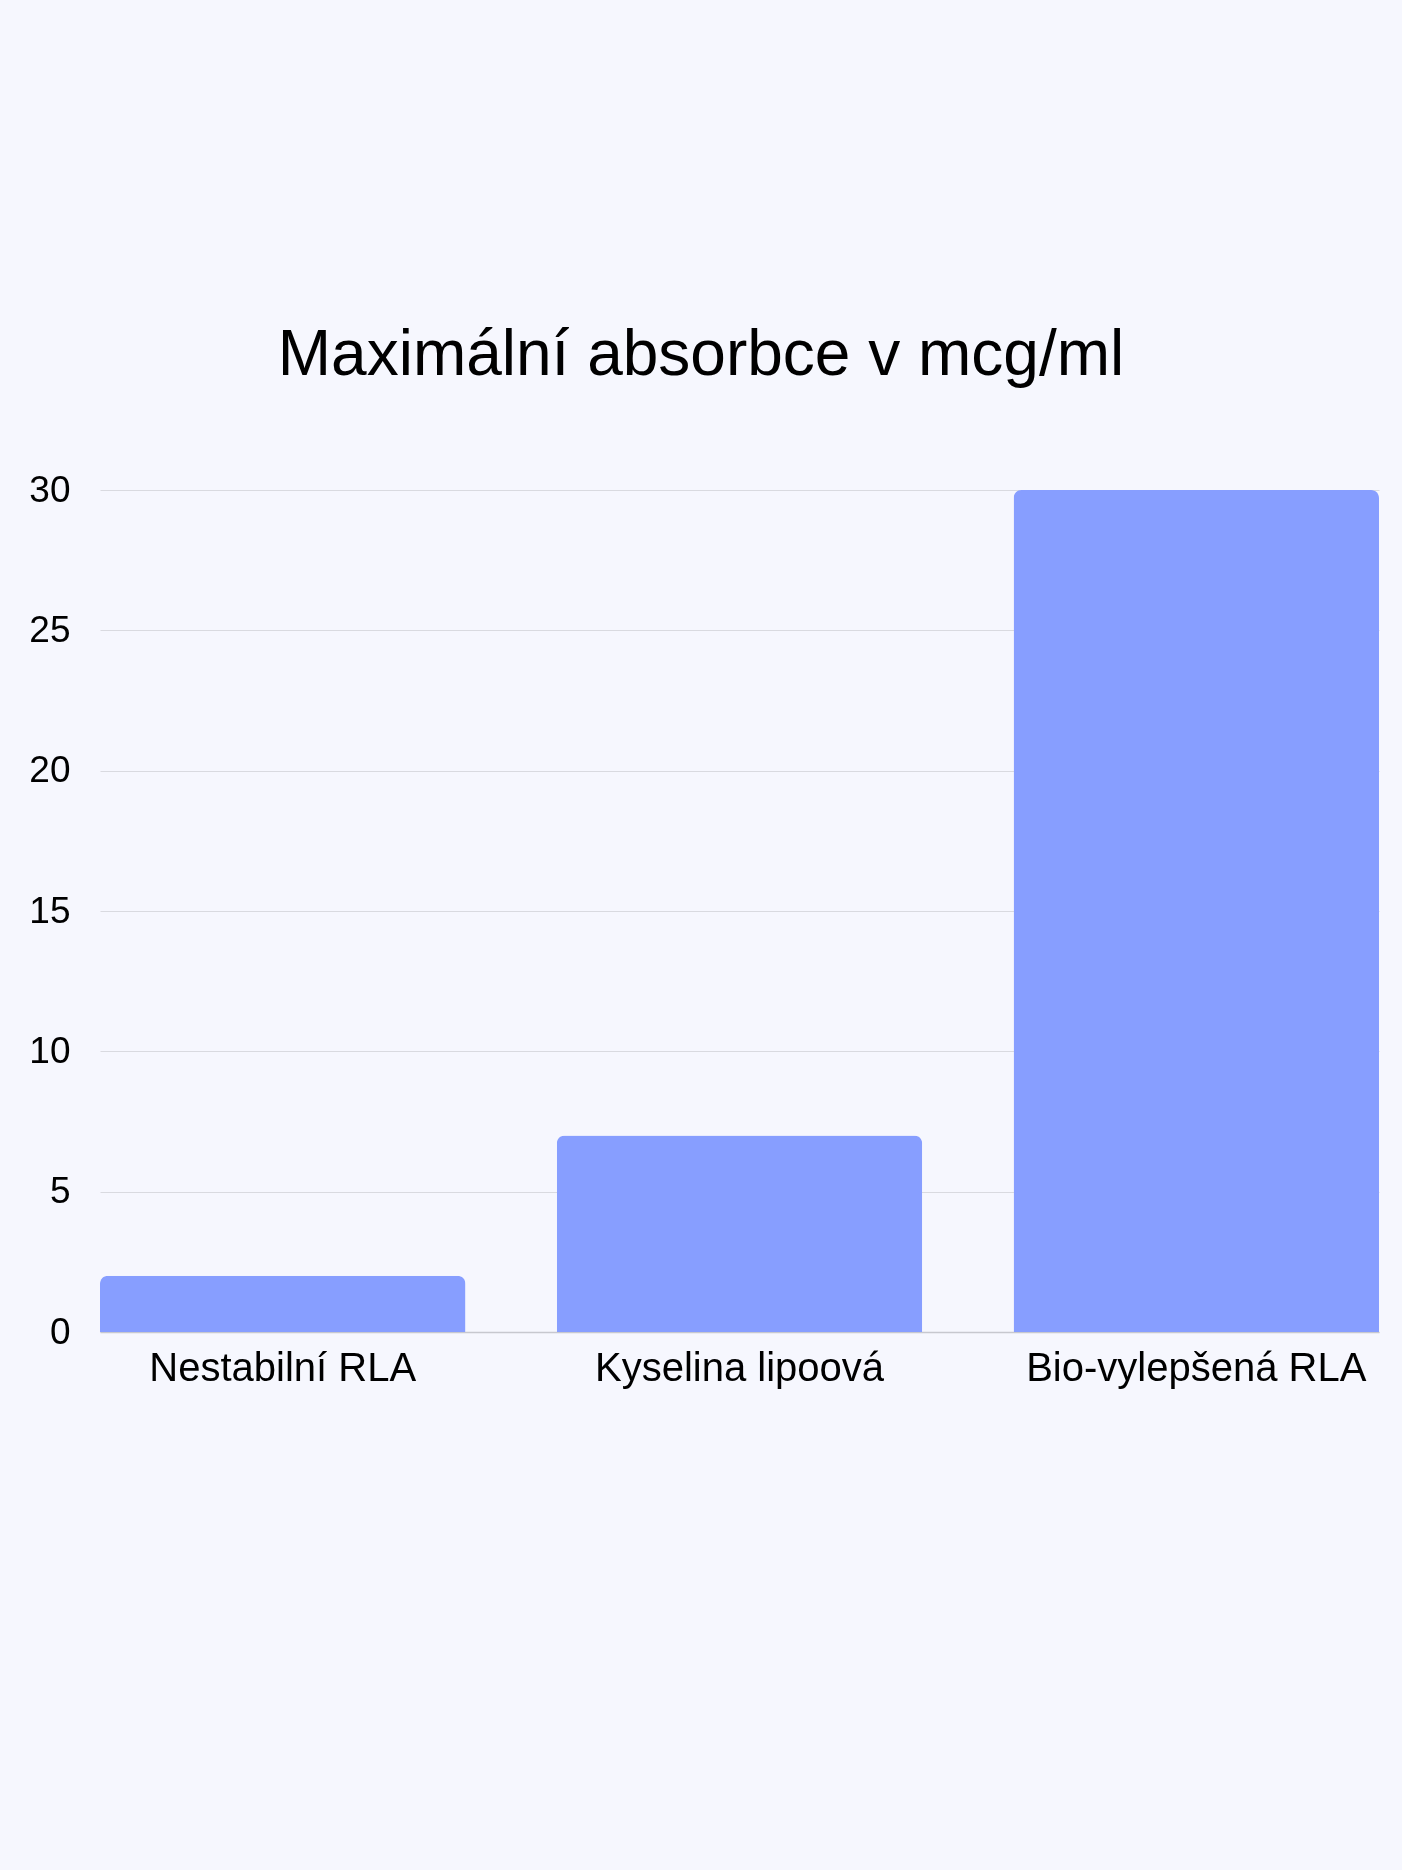 This screenshot has height=1870, width=1402. Describe the element at coordinates (739, 1366) in the screenshot. I see `x-tick-label: Kyselina lipoová` at that location.